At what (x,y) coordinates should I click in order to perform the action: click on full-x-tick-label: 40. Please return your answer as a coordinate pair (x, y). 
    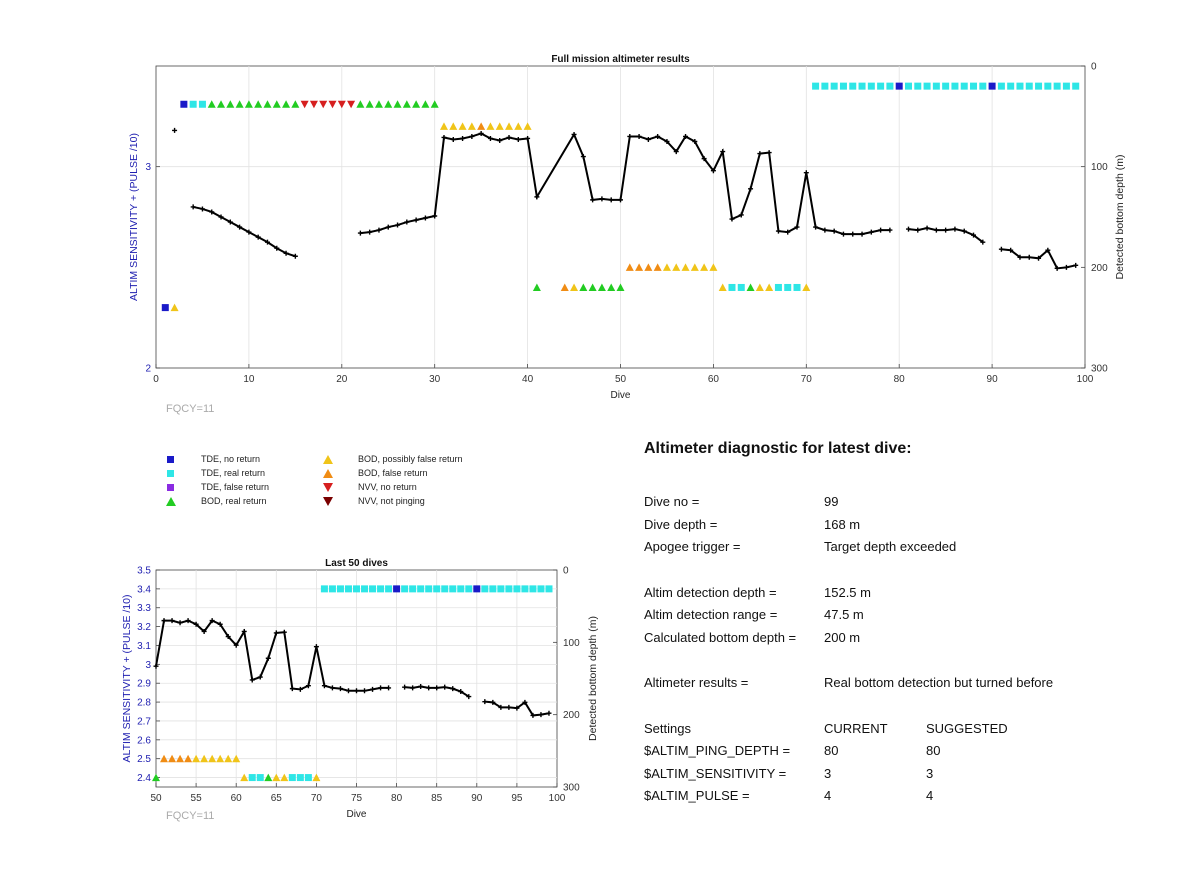
    Looking at the image, I should click on (528, 379).